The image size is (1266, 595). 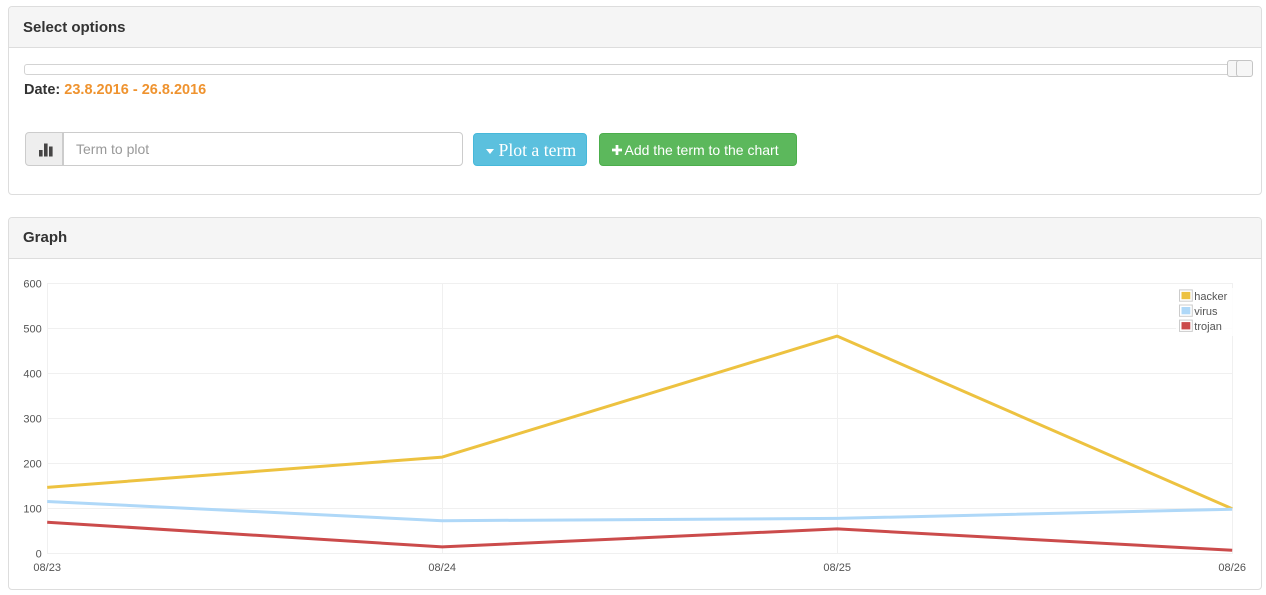 I want to click on svg-text: hacker, so click(x=1210, y=296).